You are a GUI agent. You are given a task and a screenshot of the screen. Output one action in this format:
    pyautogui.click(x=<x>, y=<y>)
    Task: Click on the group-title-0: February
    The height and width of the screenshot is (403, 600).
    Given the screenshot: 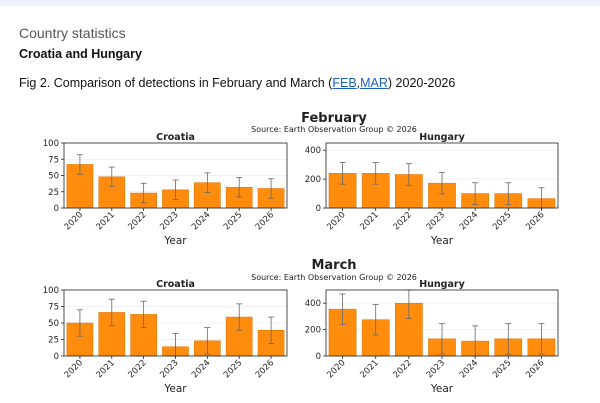 What is the action you would take?
    pyautogui.click(x=334, y=118)
    